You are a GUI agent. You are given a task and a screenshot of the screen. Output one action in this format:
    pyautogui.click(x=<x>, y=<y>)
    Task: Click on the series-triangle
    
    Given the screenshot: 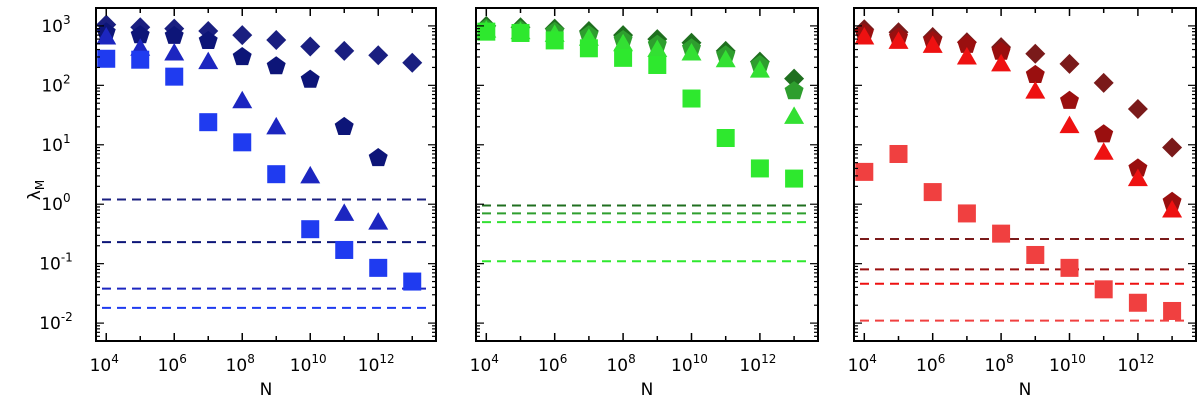 What is the action you would take?
    pyautogui.click(x=1018, y=122)
    